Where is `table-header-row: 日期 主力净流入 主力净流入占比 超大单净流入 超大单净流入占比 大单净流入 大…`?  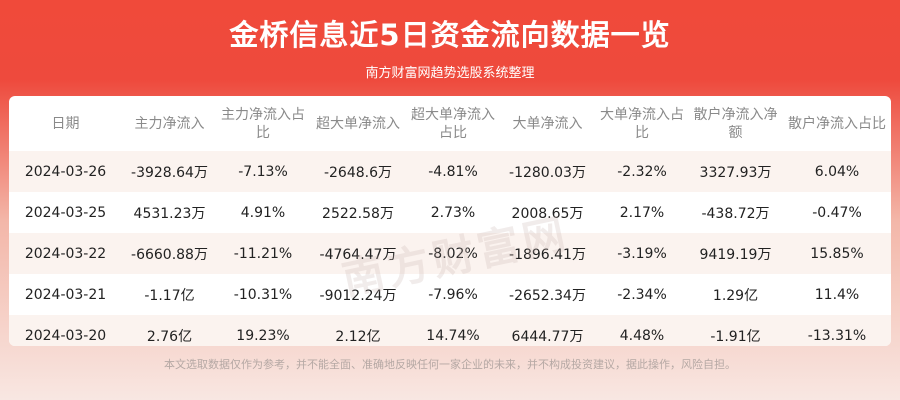 table-header-row: 日期 主力净流入 主力净流入占比 超大单净流入 超大单净流入占比 大单净流入 大… is located at coordinates (450, 123).